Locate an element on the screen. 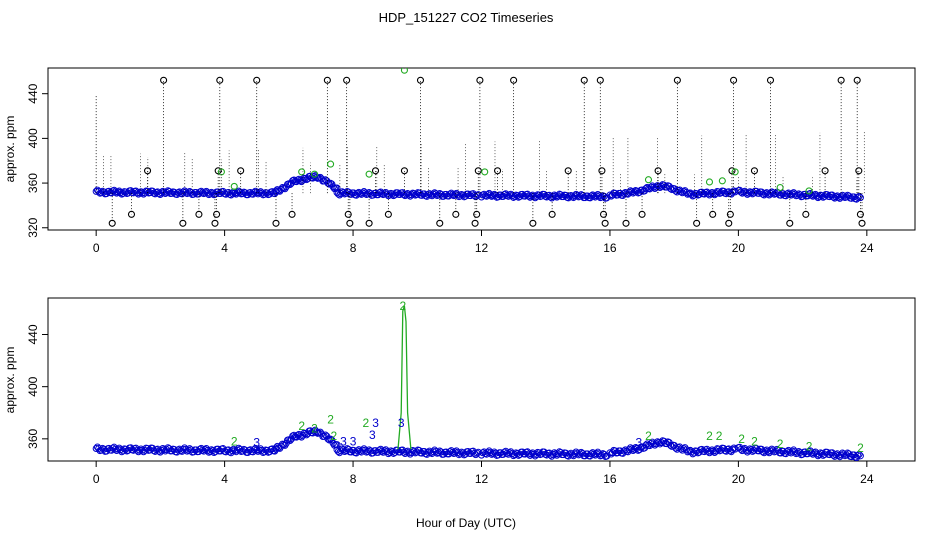  y-tick-label: 400 is located at coordinates (33, 138).